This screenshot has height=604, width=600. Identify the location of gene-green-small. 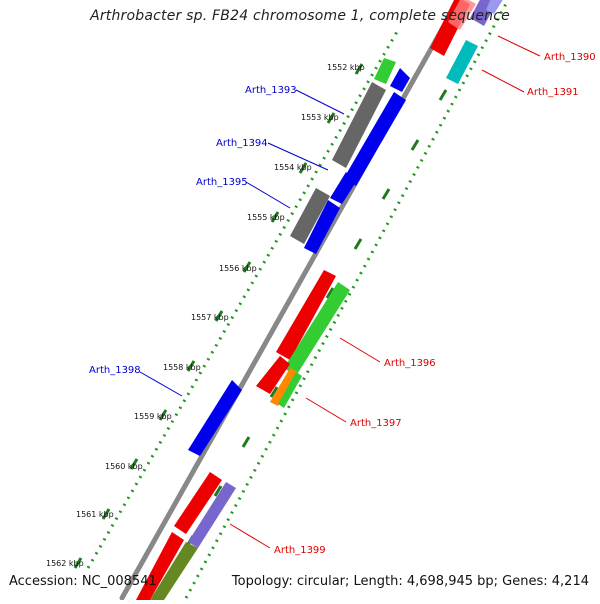
(385, 71).